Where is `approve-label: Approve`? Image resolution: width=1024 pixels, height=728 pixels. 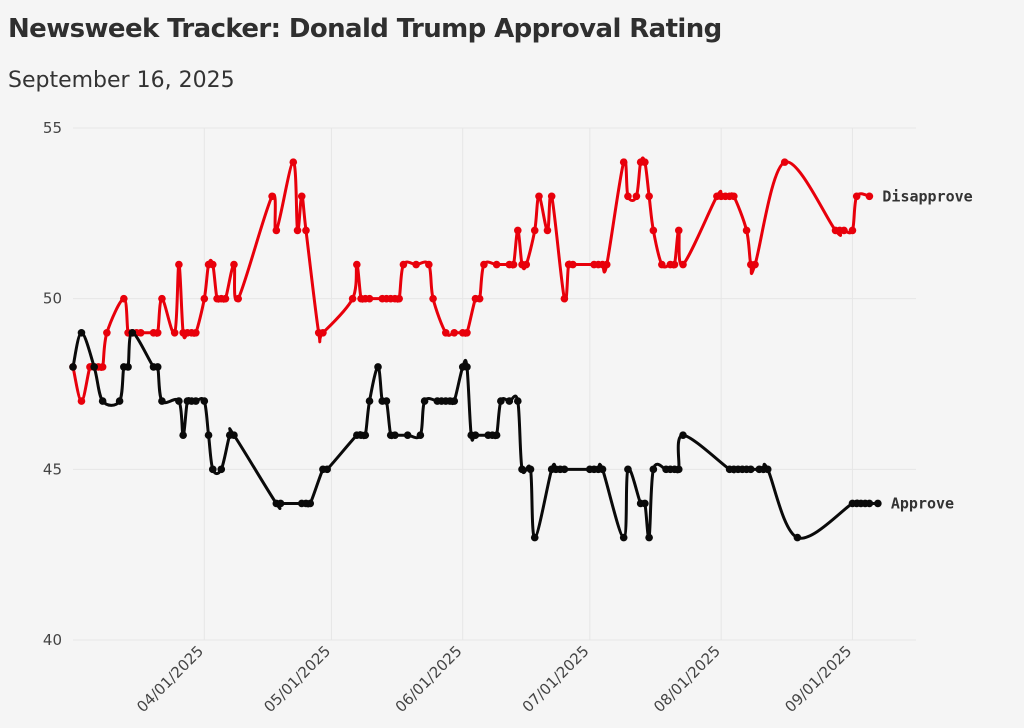 approve-label: Approve is located at coordinates (922, 503).